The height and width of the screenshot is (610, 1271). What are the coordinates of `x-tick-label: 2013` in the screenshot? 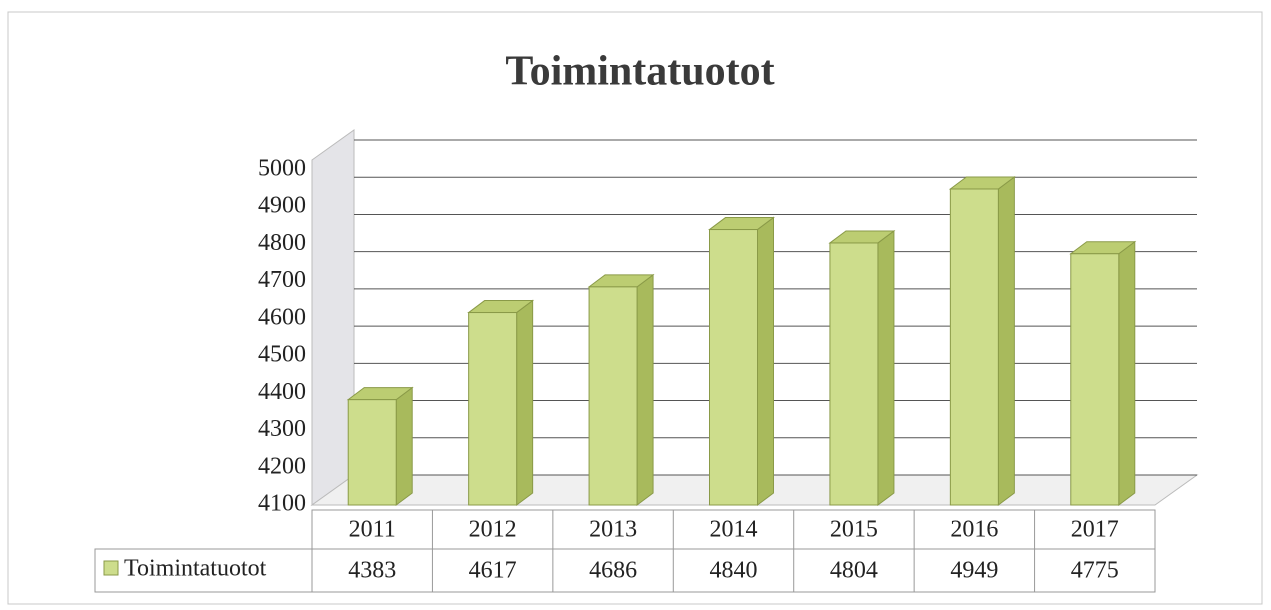 It's located at (613, 530).